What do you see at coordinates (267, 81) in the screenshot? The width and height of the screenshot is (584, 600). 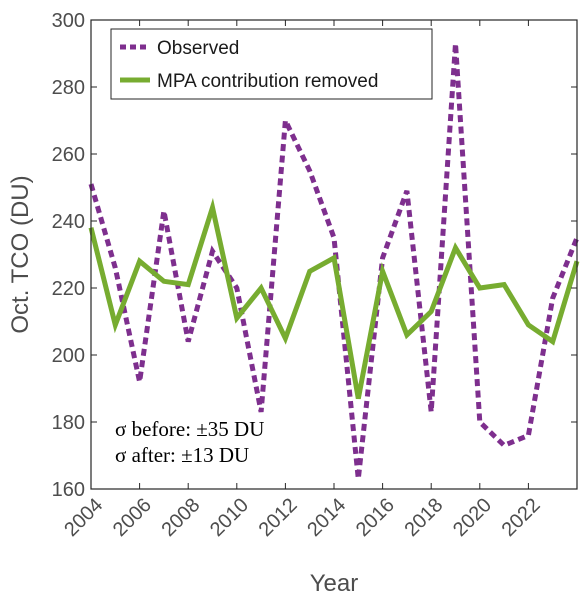 I see `legend-label-mpa-removed: MPA contribution removed` at bounding box center [267, 81].